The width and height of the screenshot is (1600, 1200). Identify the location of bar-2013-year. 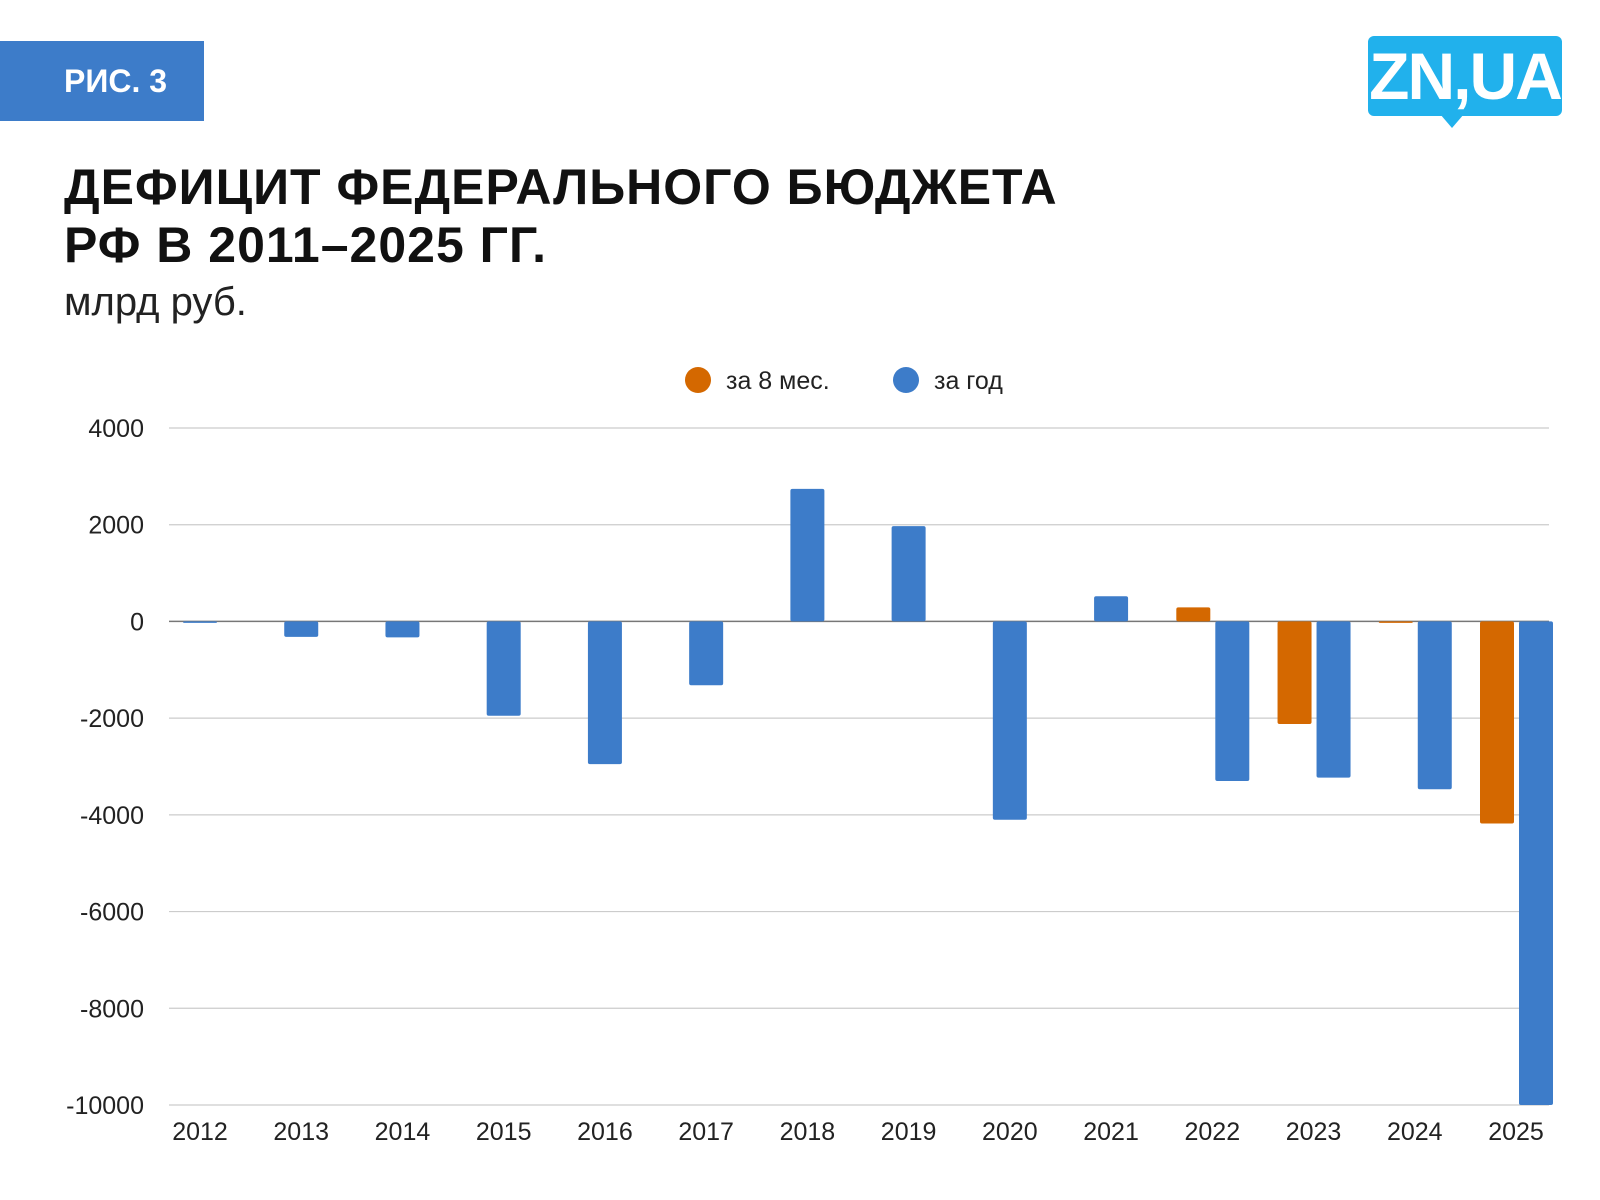
(301, 629).